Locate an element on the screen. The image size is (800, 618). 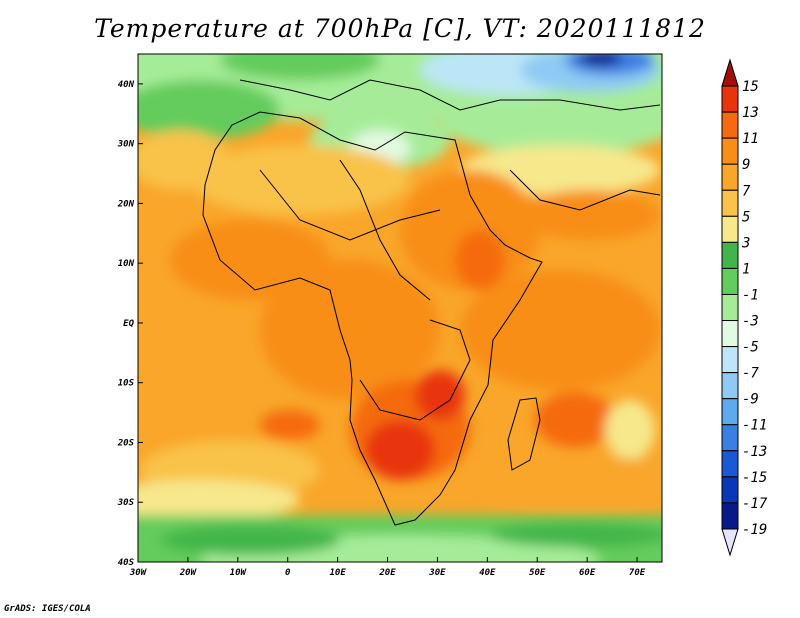
y-axis-labels: 40N 30N 20N 10N EQ 10S 20S 30S 40S is located at coordinates (126, 324).